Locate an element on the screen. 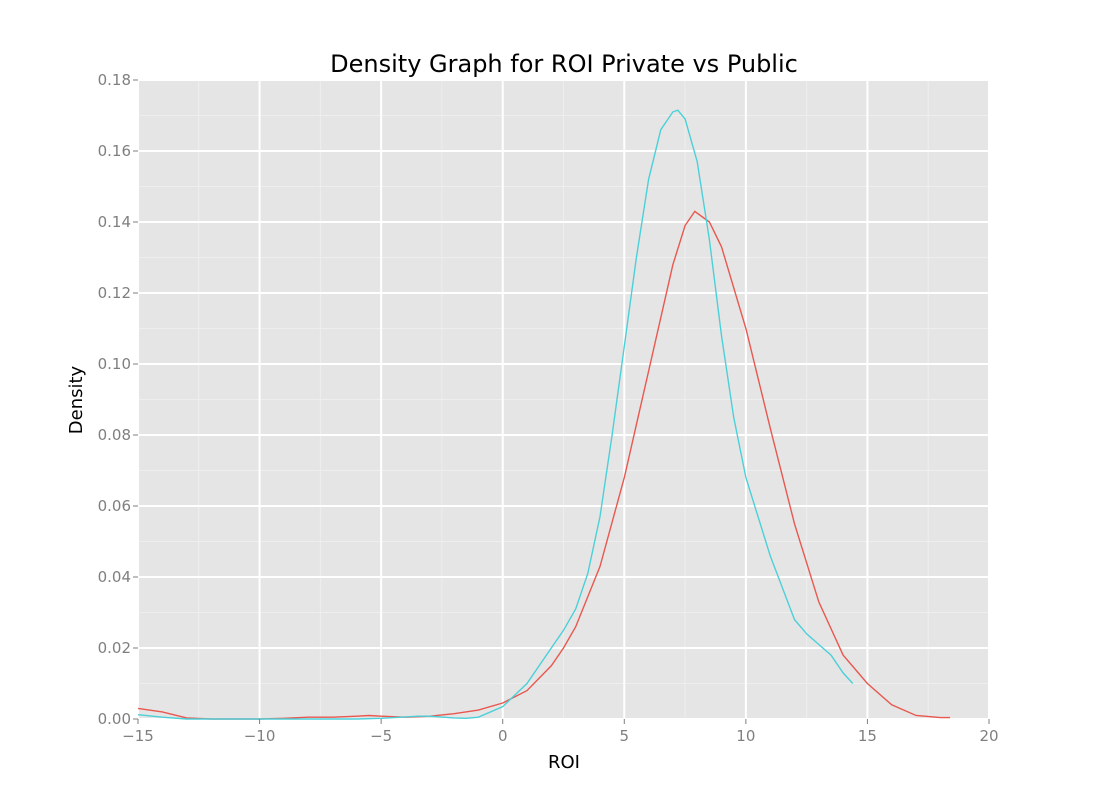 The width and height of the screenshot is (1100, 800). y-tick-label: 0.16 is located at coordinates (114, 151).